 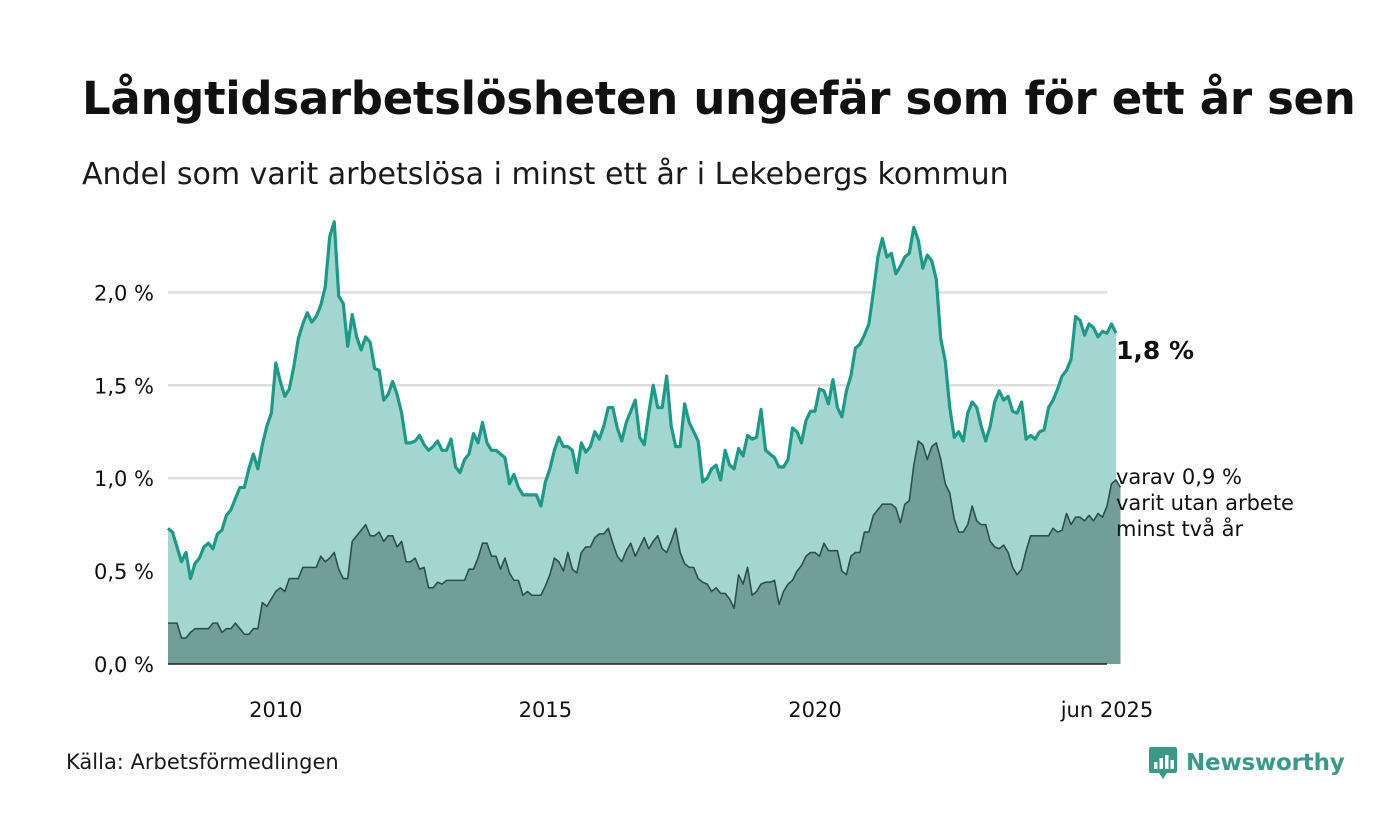 What do you see at coordinates (124, 293) in the screenshot?
I see `y-tick-label: 2,0 %` at bounding box center [124, 293].